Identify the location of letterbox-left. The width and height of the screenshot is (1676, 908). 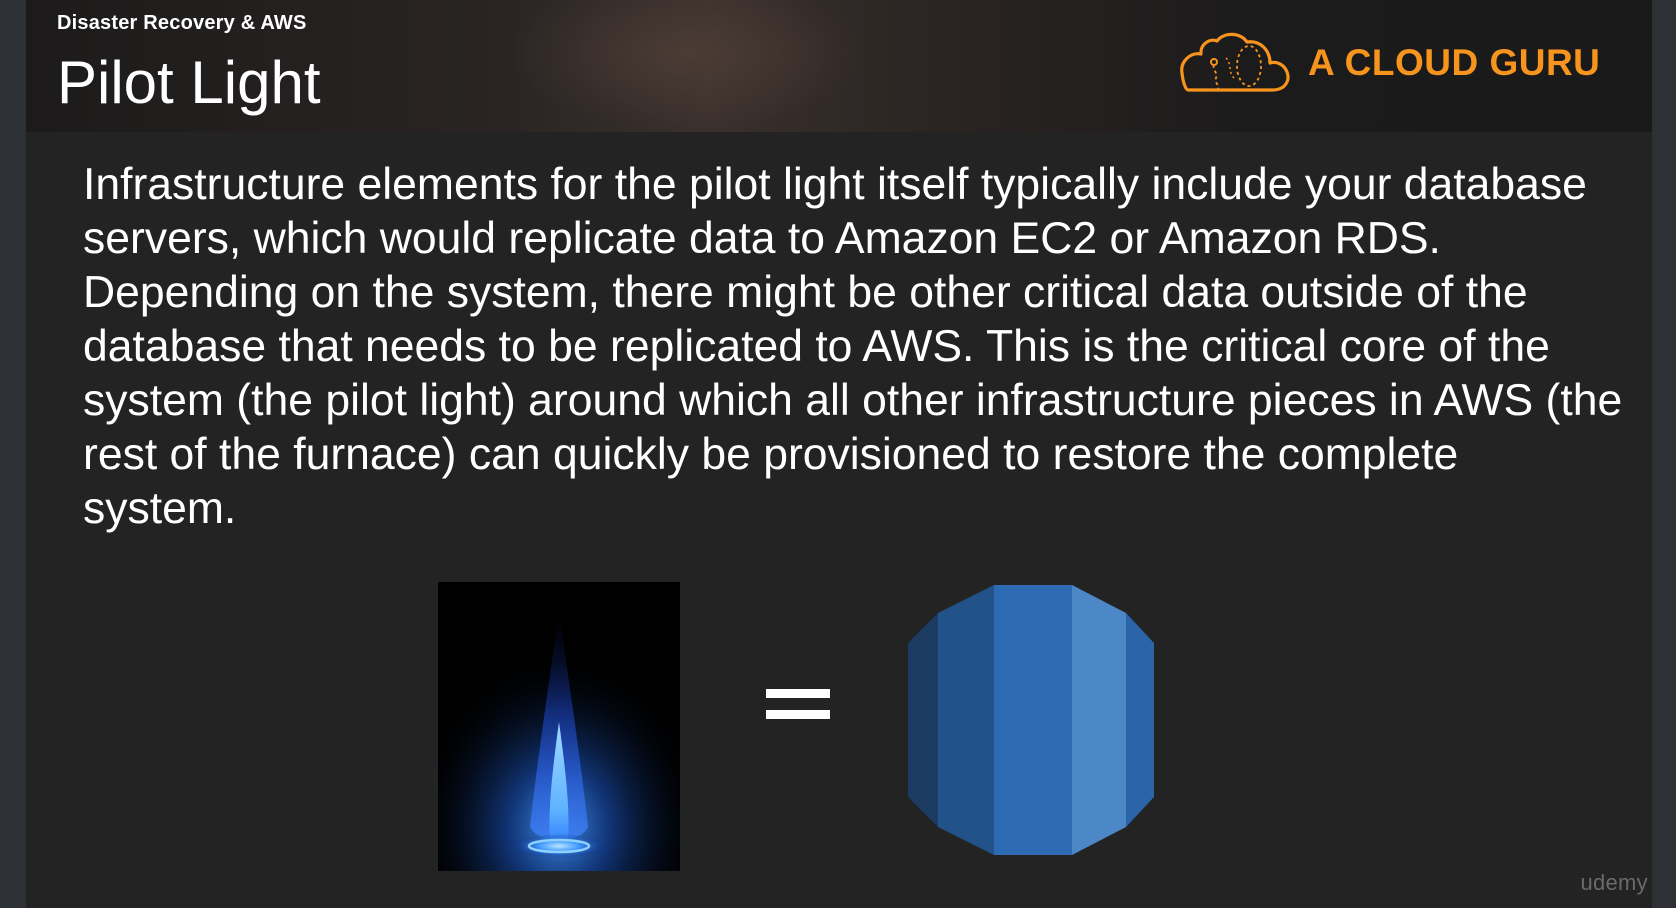
(13, 454).